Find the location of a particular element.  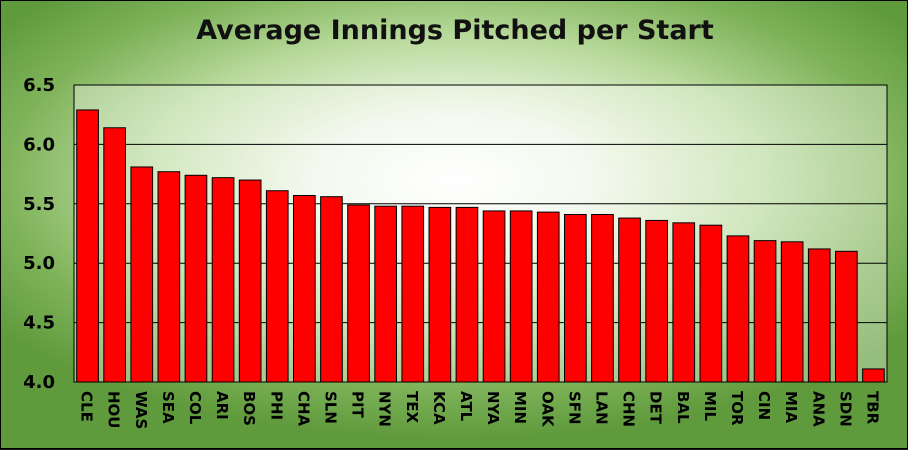

bar-phi is located at coordinates (277, 286).